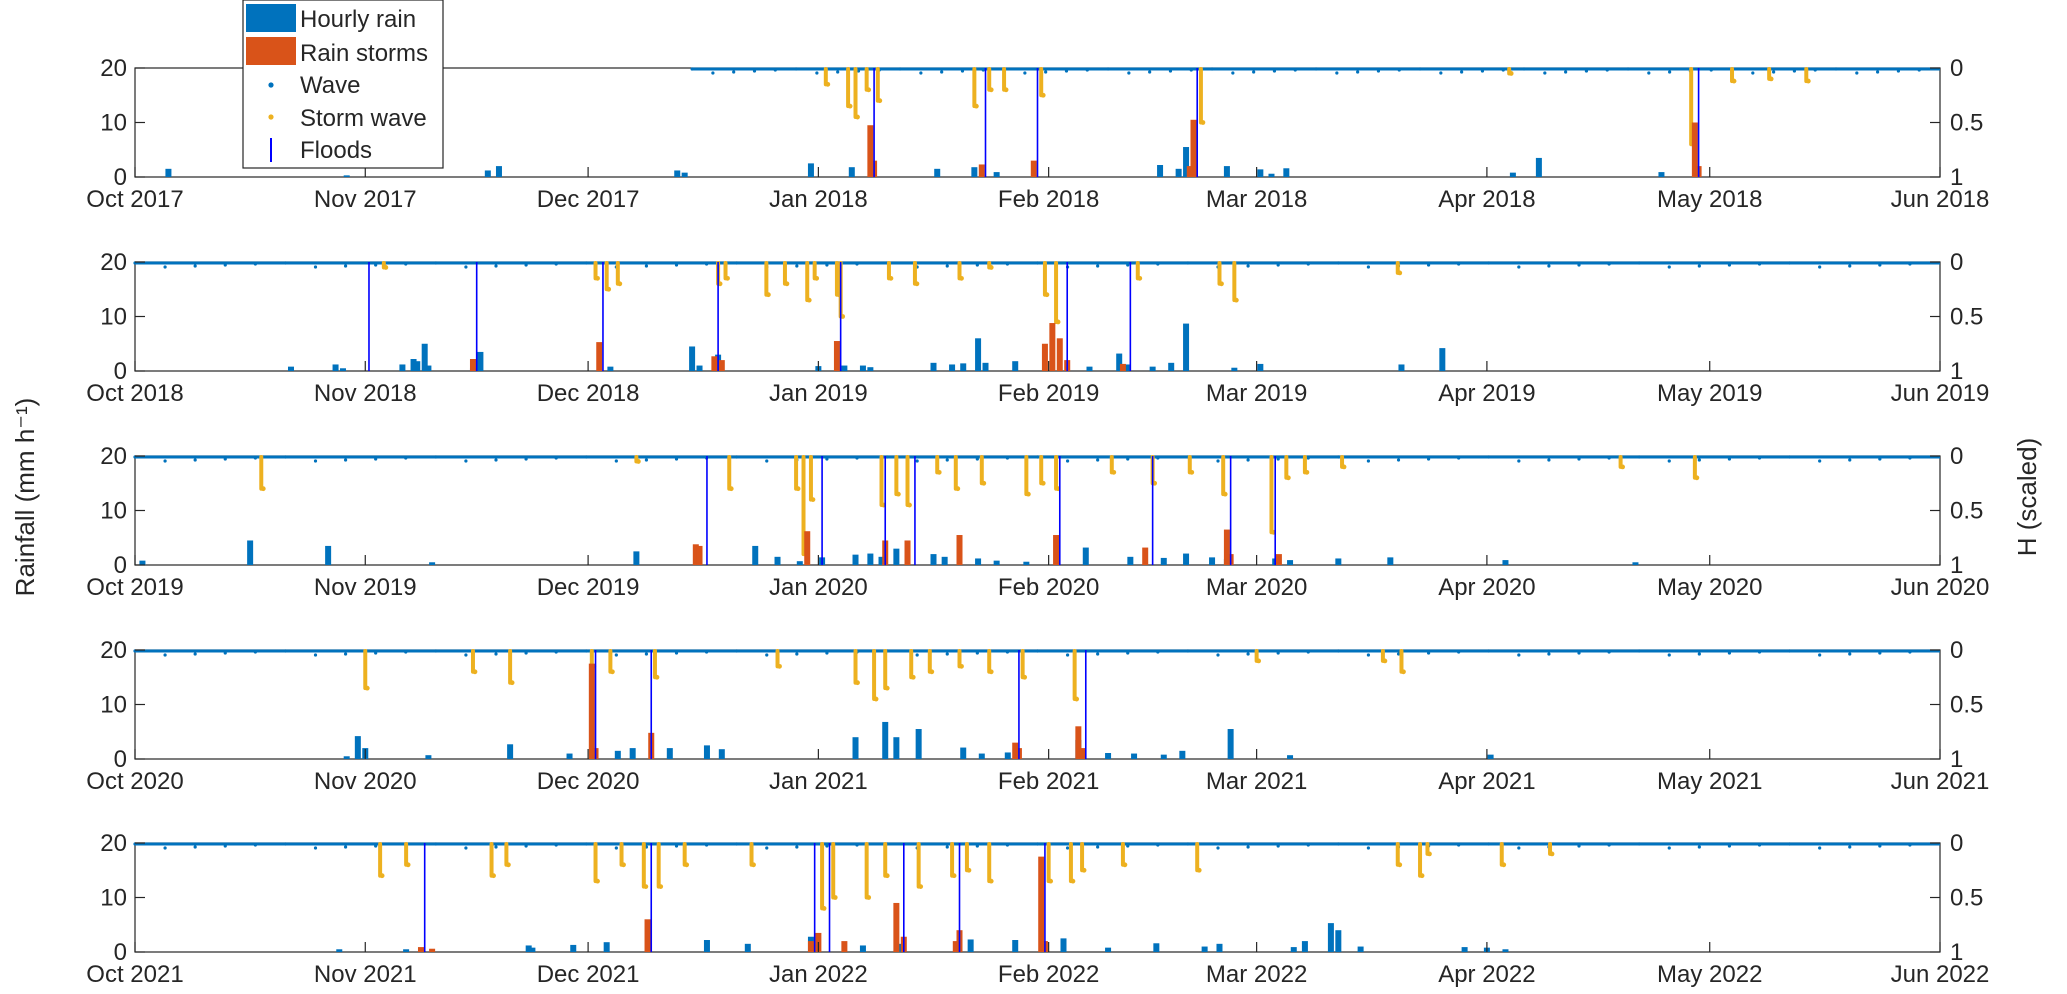  Describe the element at coordinates (818, 974) in the screenshot. I see `x-tick-label: Jan 2022` at that location.